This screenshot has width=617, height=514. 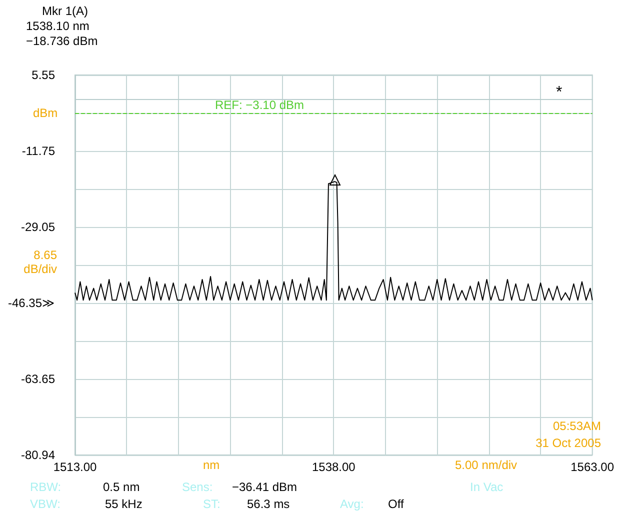 What do you see at coordinates (396, 504) in the screenshot?
I see `text: Off` at bounding box center [396, 504].